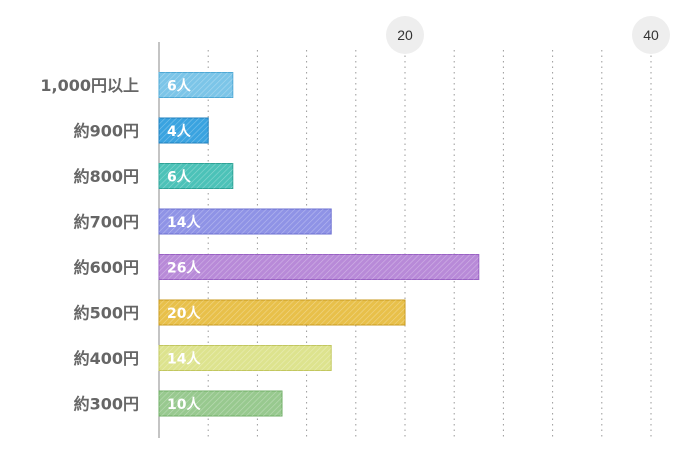 The width and height of the screenshot is (693, 458). I want to click on category-label: 約900円, so click(106, 131).